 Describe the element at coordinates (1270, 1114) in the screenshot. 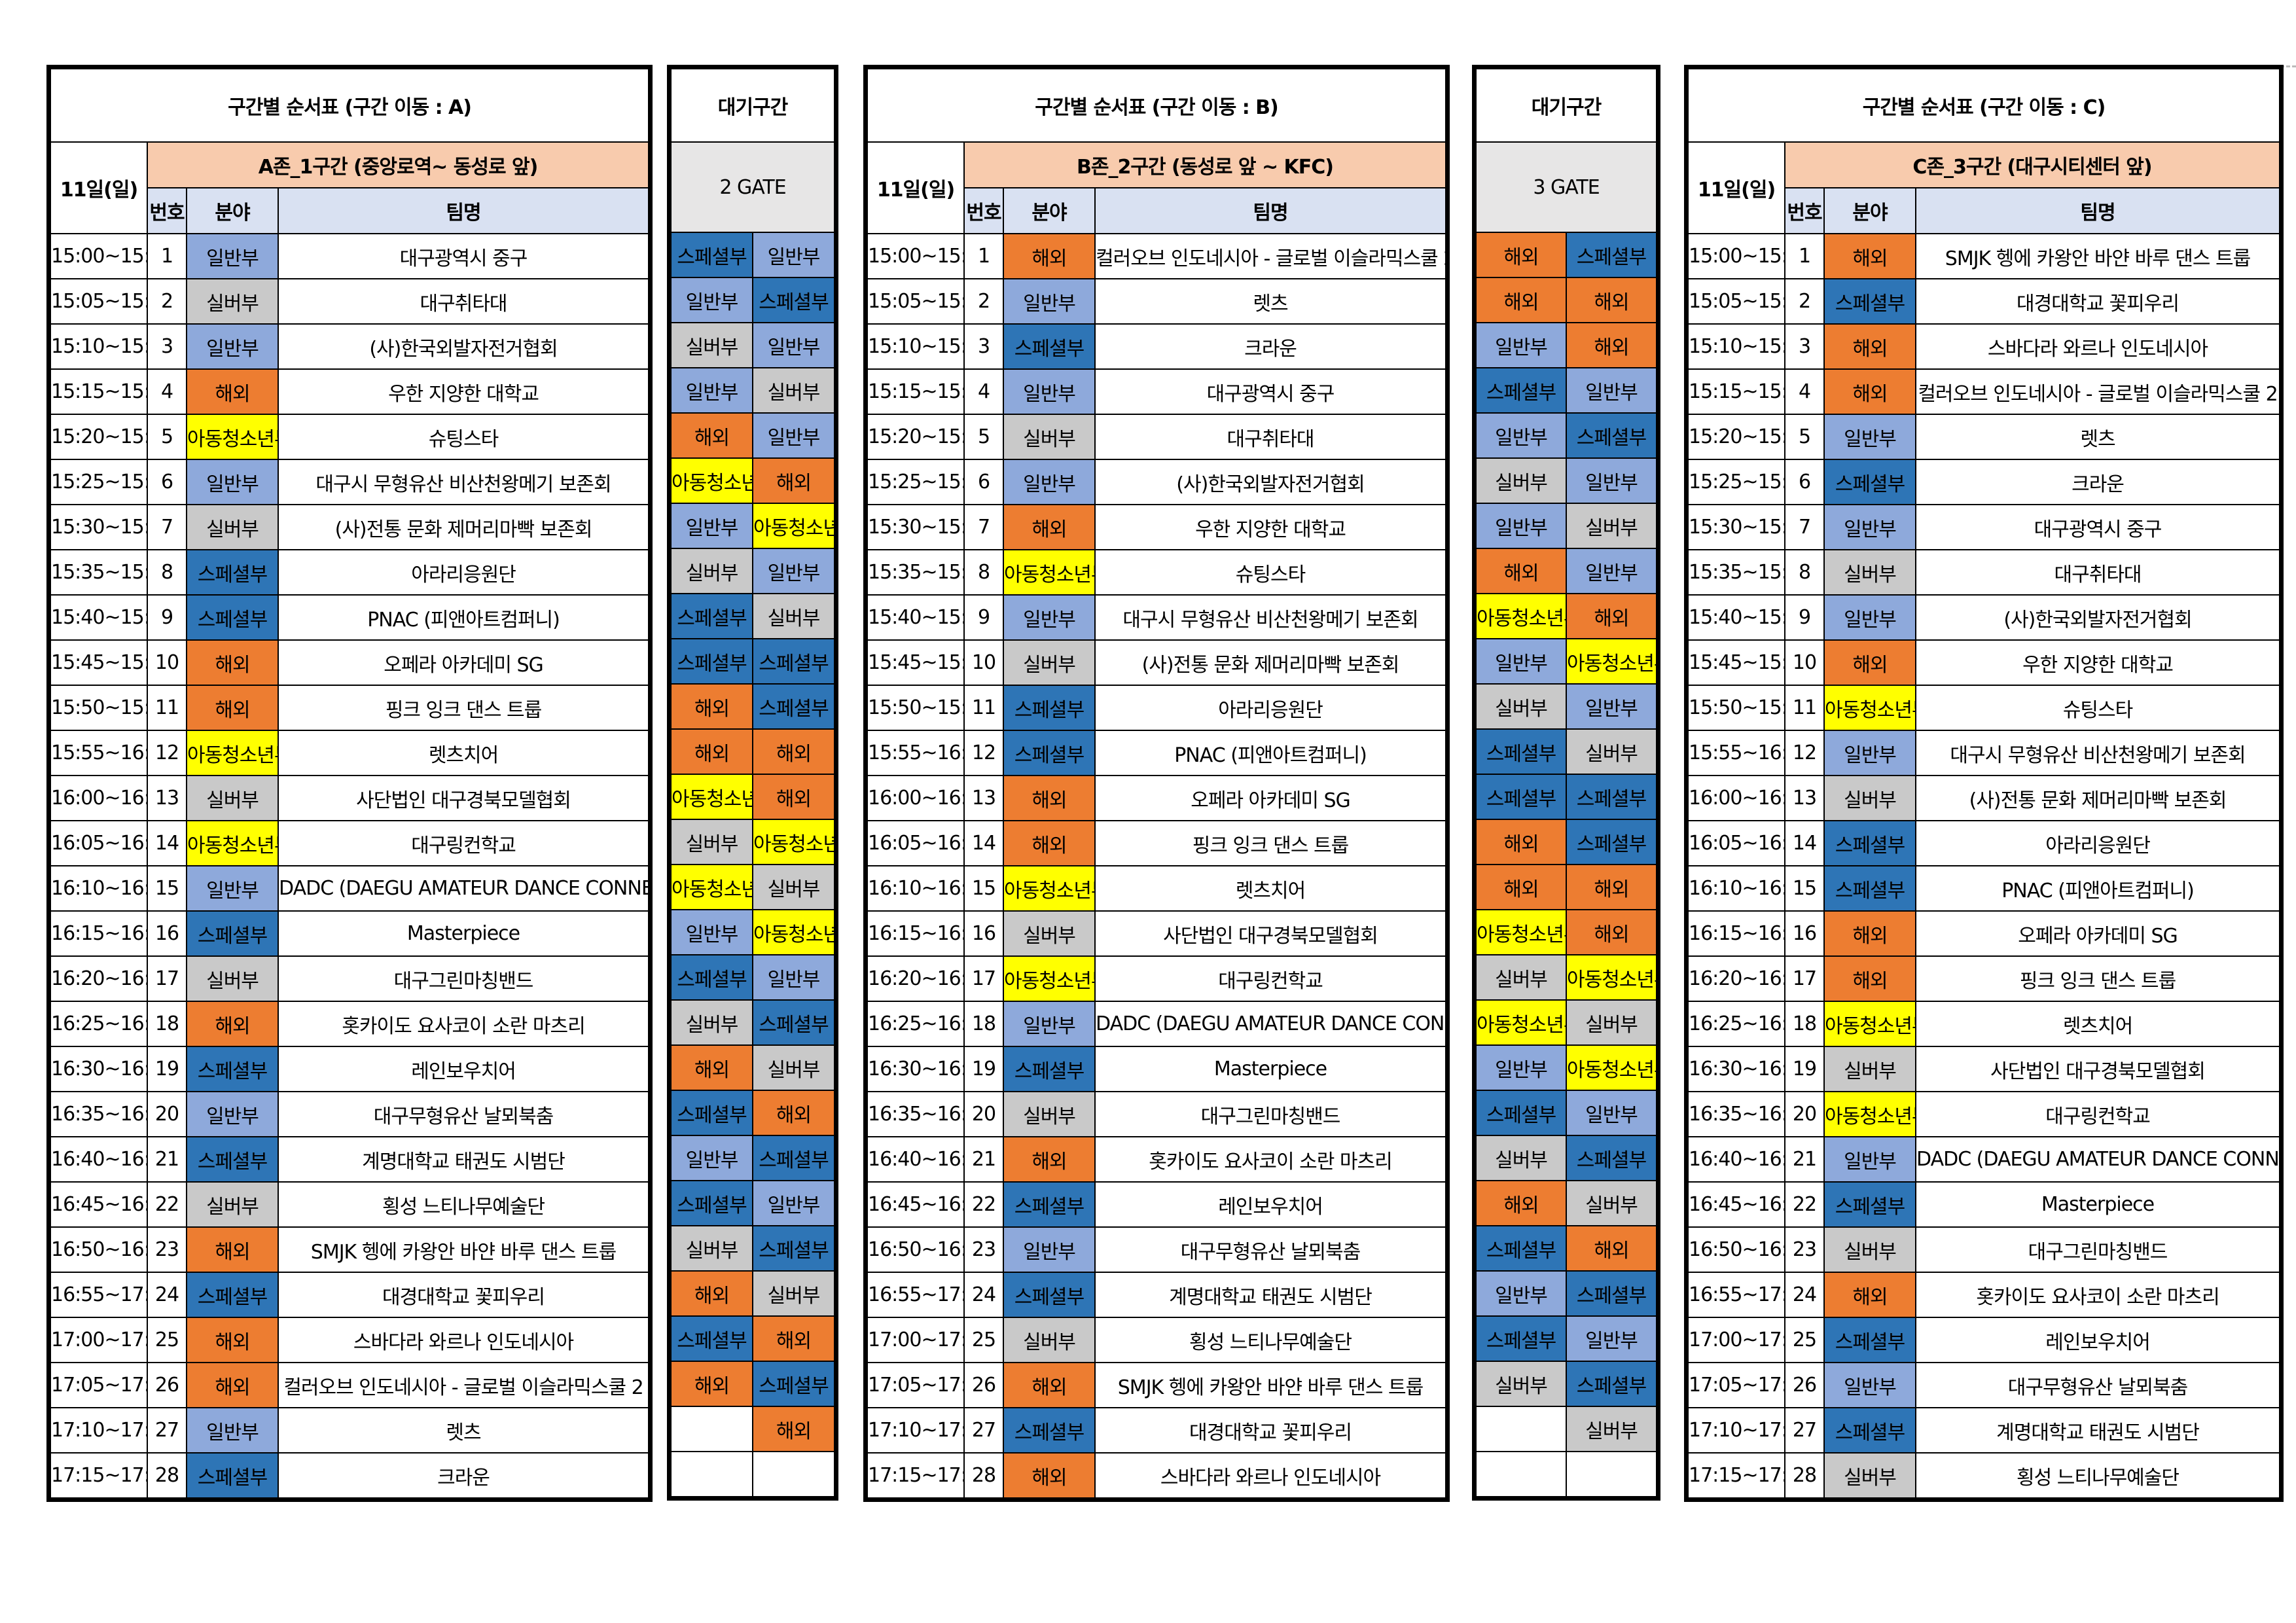

I see `team-name: 대구그린마칭밴드` at that location.